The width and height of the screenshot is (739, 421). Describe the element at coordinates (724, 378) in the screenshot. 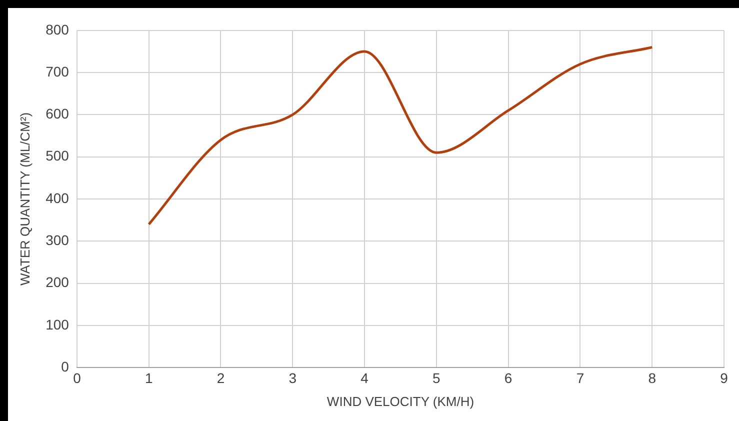

I see `x-tick-label: 9` at that location.